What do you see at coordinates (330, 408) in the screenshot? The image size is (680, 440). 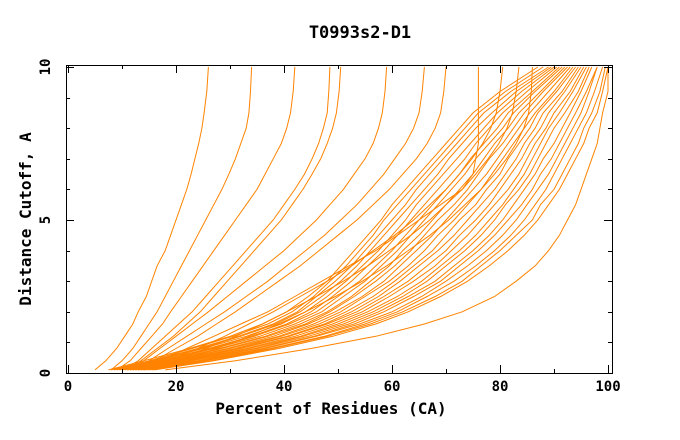 I see `x-axis-label: Percent of Residues (CA)` at bounding box center [330, 408].